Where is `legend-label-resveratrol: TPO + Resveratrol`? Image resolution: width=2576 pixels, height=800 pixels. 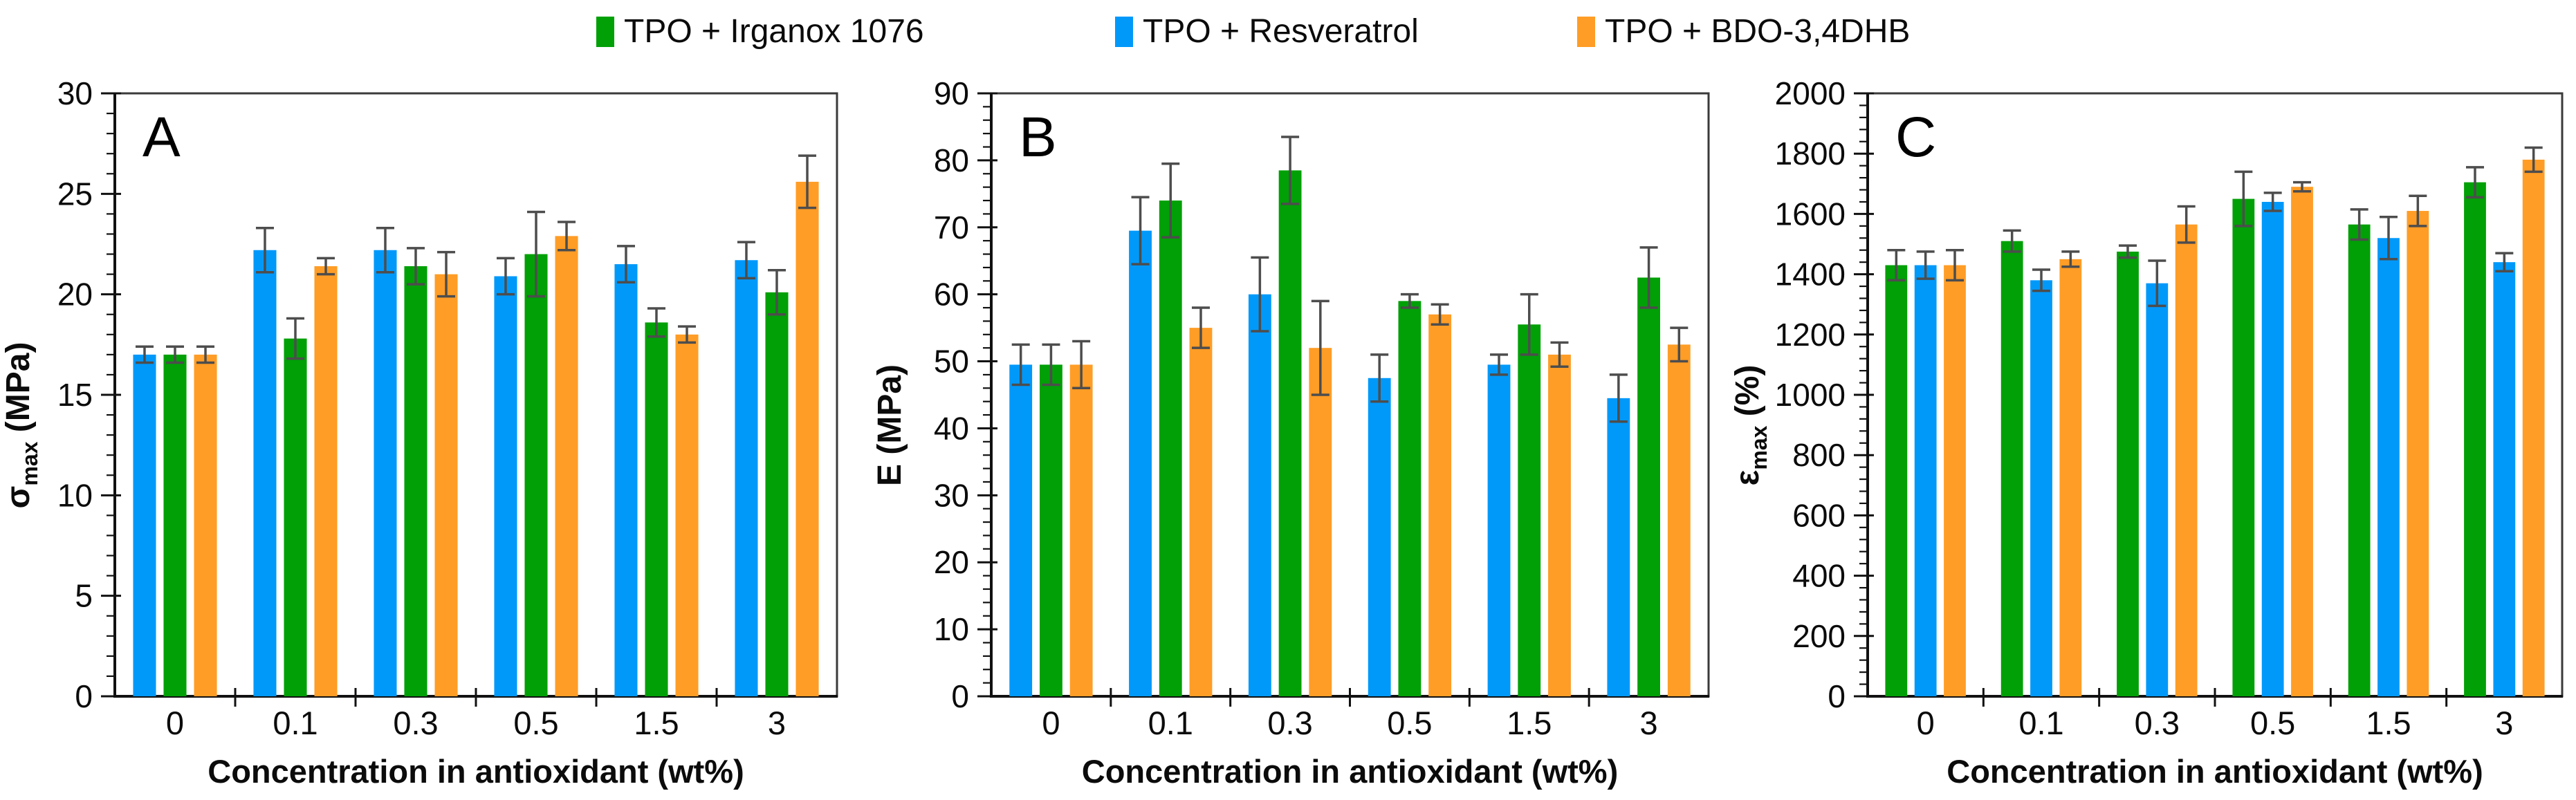
legend-label-resveratrol: TPO + Resveratrol is located at coordinates (1281, 31).